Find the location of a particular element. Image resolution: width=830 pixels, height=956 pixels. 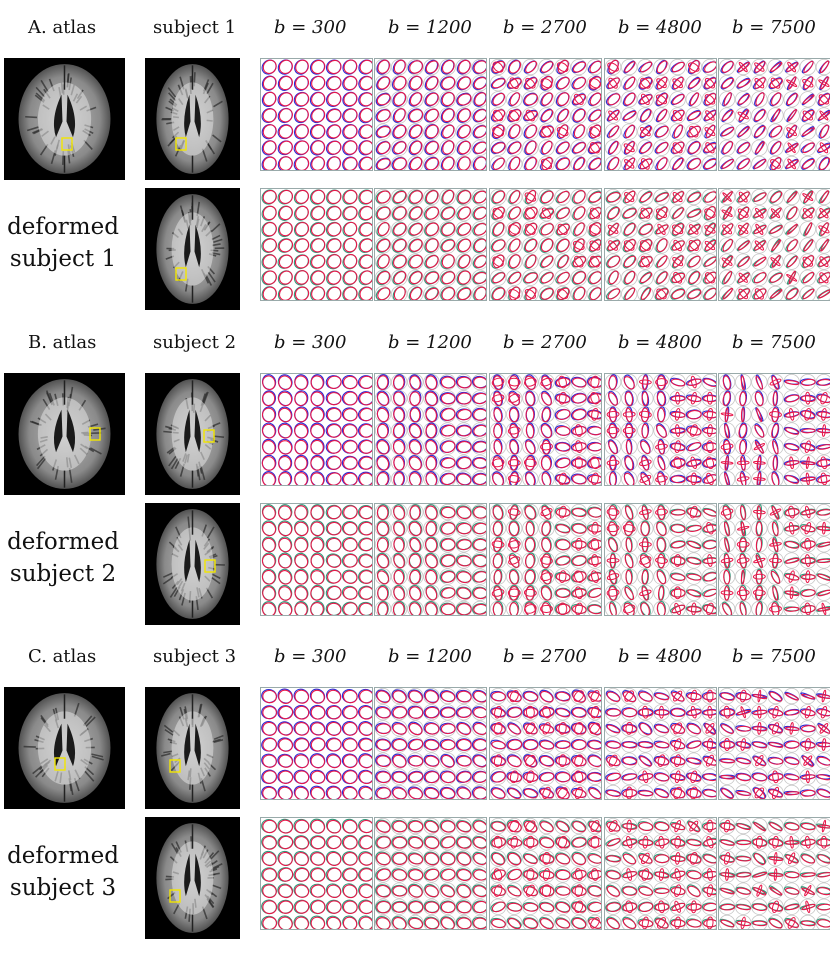

ventricle-right is located at coordinates (71, 116).